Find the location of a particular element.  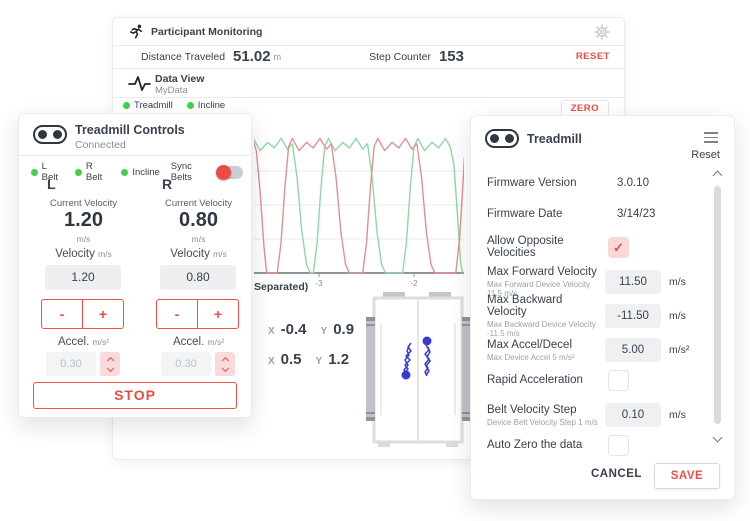

setting-control: 5.00 m/s² is located at coordinates (652, 350).